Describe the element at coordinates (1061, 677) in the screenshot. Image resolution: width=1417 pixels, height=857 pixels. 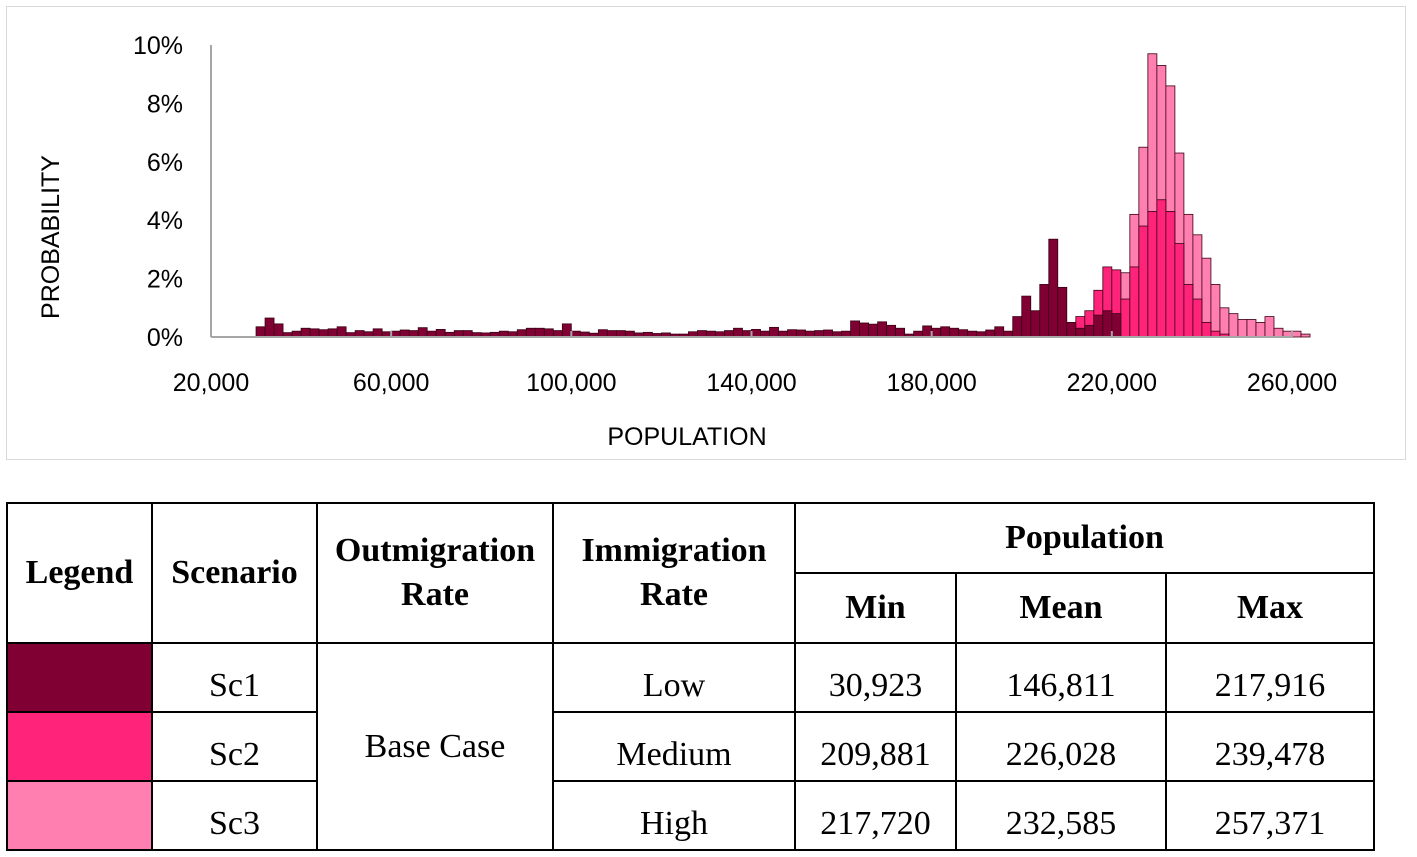
I see `mean-cell: 146,811` at that location.